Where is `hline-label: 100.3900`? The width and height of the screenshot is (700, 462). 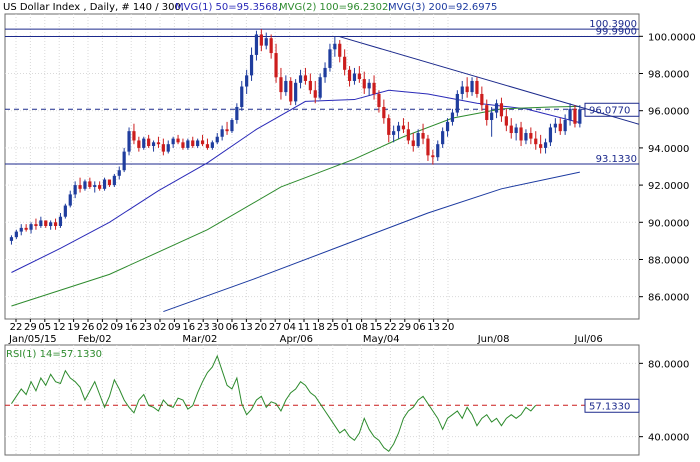
hline-label: 100.3900 is located at coordinates (613, 24).